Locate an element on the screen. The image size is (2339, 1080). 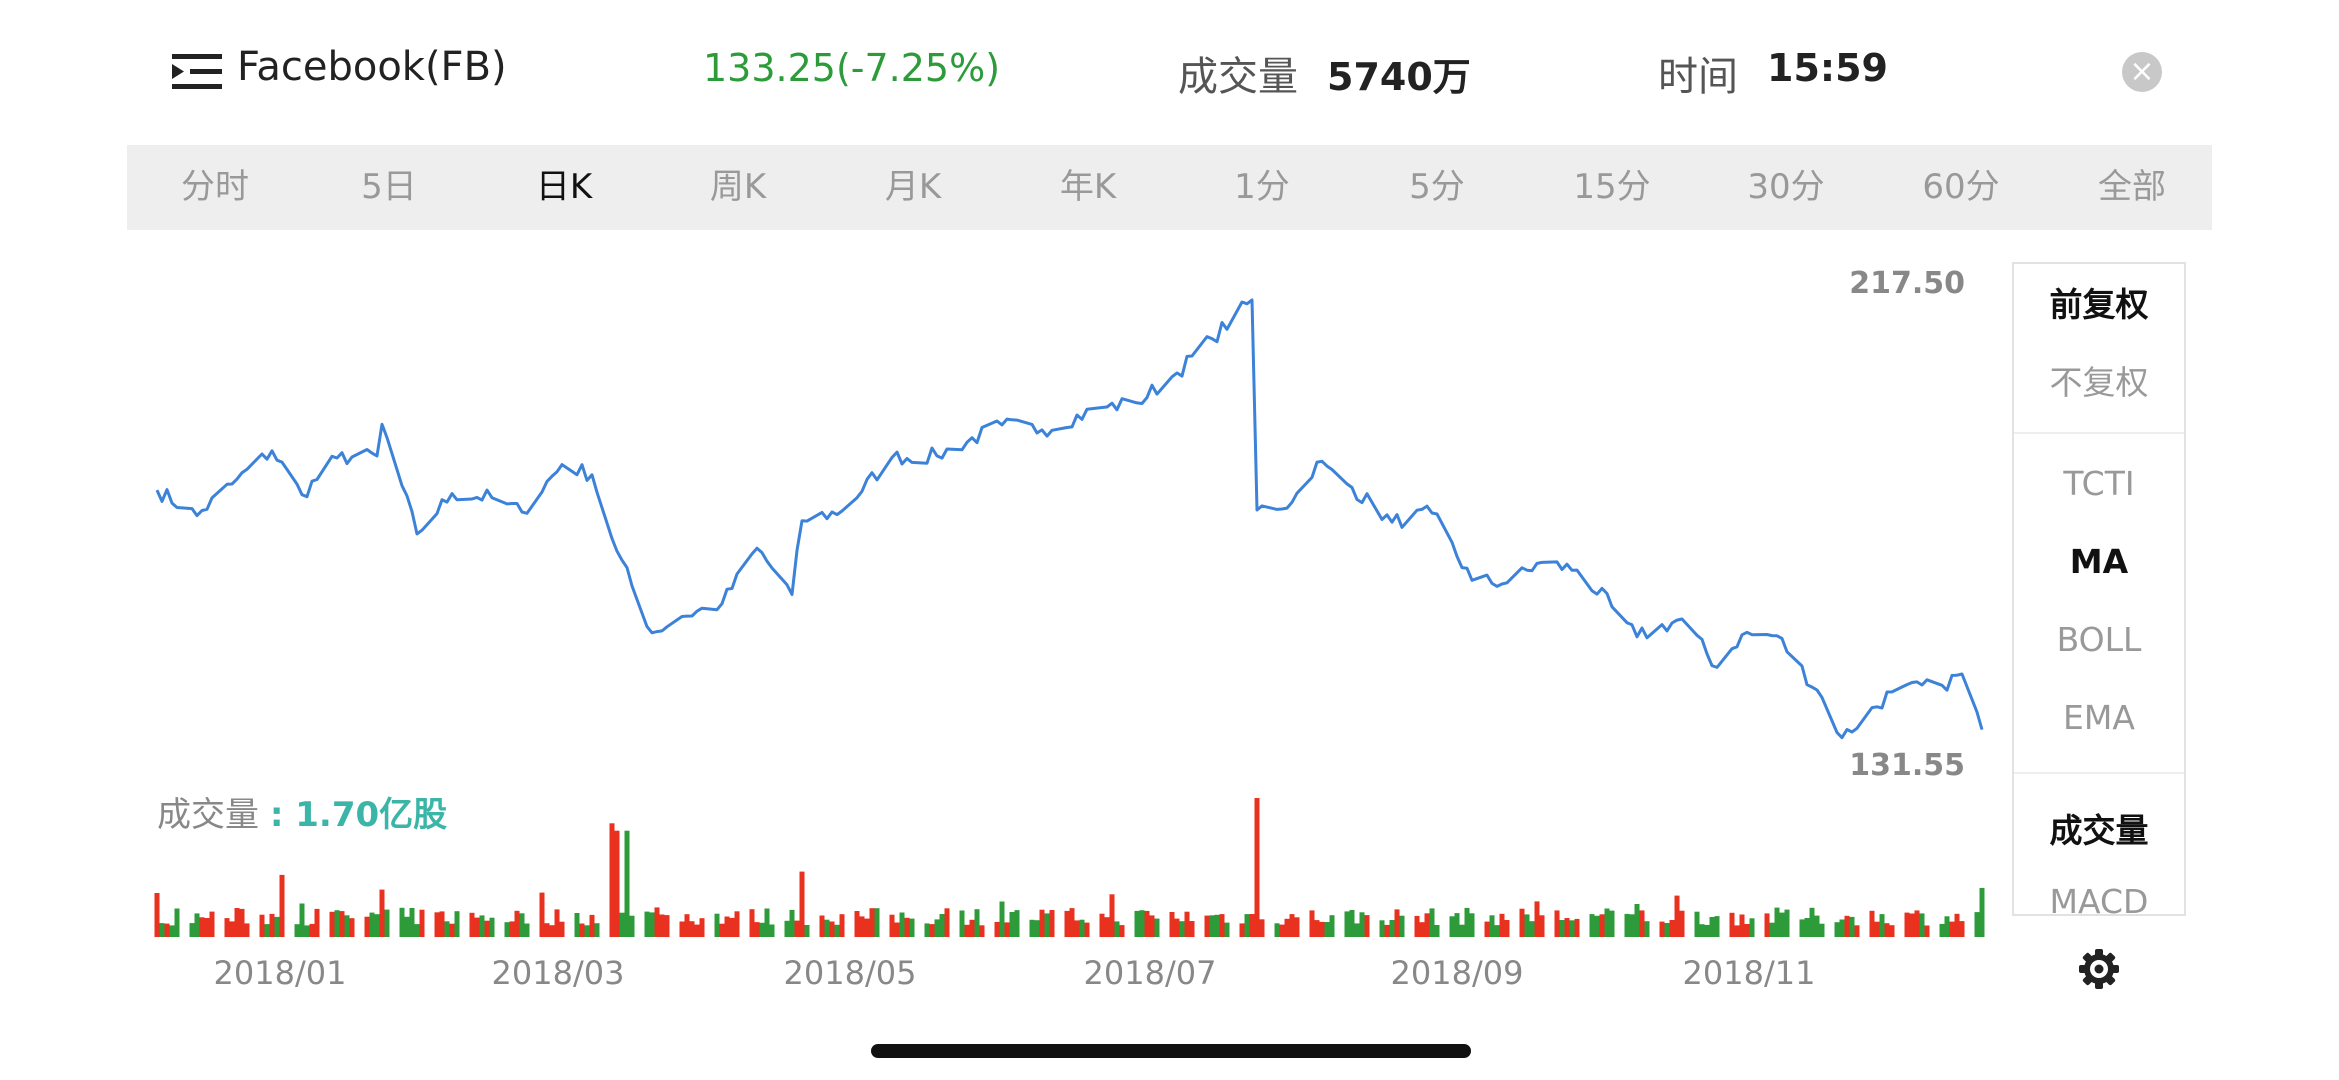
price-min-label: 131.55 is located at coordinates (1907, 765).